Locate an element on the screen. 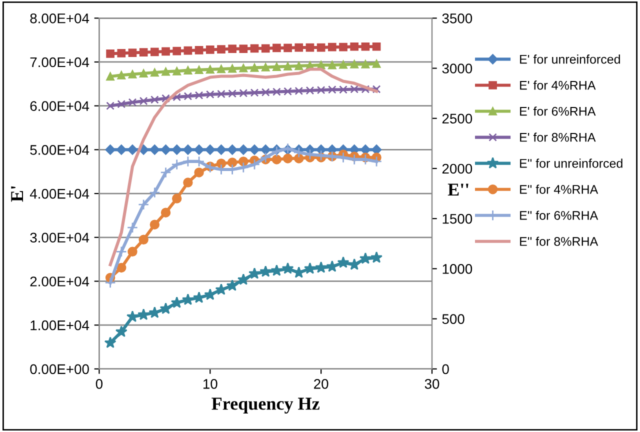 The width and height of the screenshot is (640, 432). y-tick-label: 8.00E+04 is located at coordinates (60, 18).